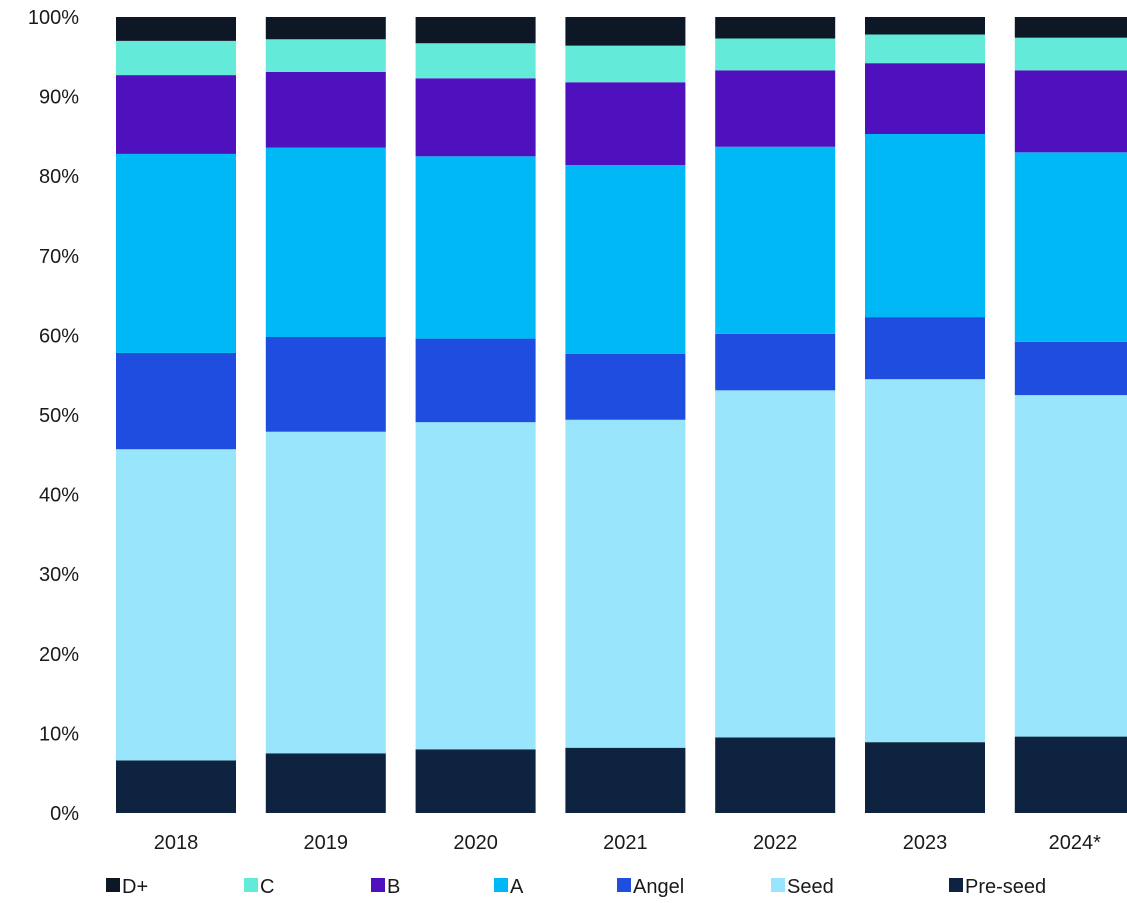 The image size is (1127, 903). What do you see at coordinates (925, 843) in the screenshot?
I see `x-tick-label: 2023` at bounding box center [925, 843].